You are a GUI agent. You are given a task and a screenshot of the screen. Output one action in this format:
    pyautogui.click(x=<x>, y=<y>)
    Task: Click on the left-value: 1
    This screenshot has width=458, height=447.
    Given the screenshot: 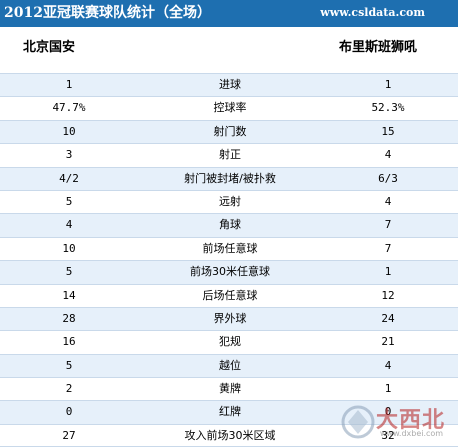 What is the action you would take?
    pyautogui.click(x=69, y=84)
    